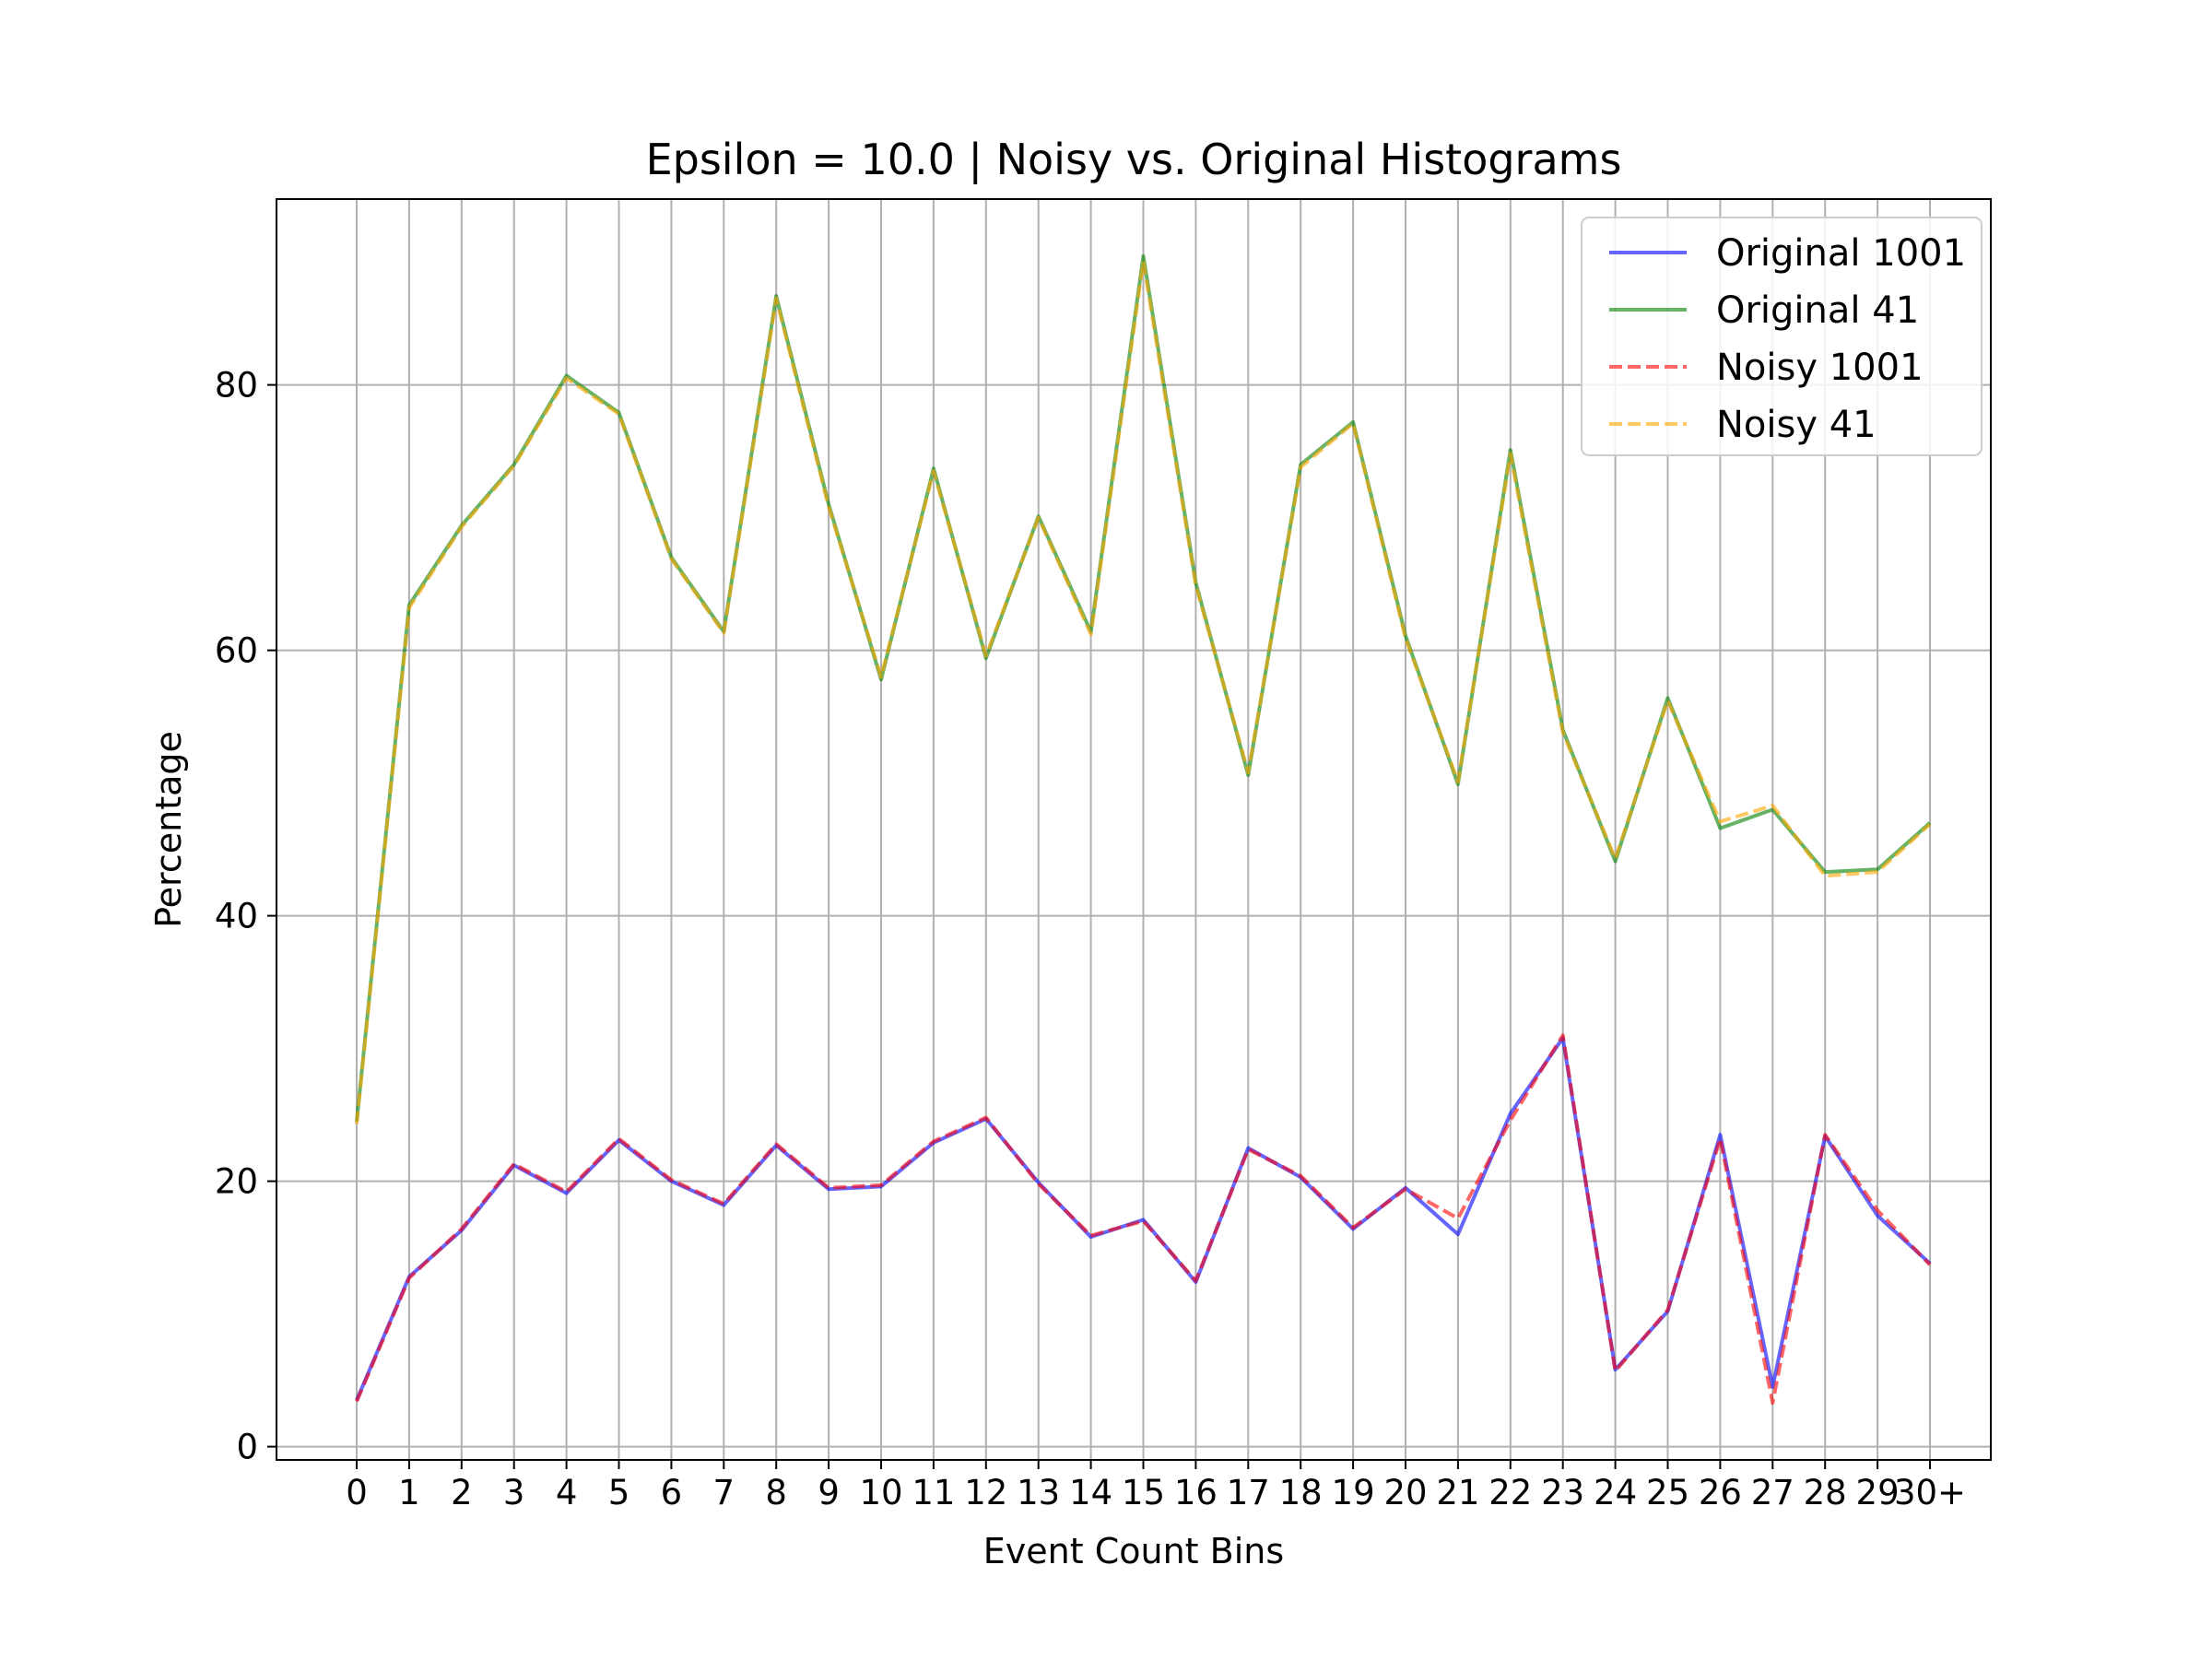 Image resolution: width=2212 pixels, height=1659 pixels. What do you see at coordinates (1878, 1492) in the screenshot?
I see `x-tick-label: 29` at bounding box center [1878, 1492].